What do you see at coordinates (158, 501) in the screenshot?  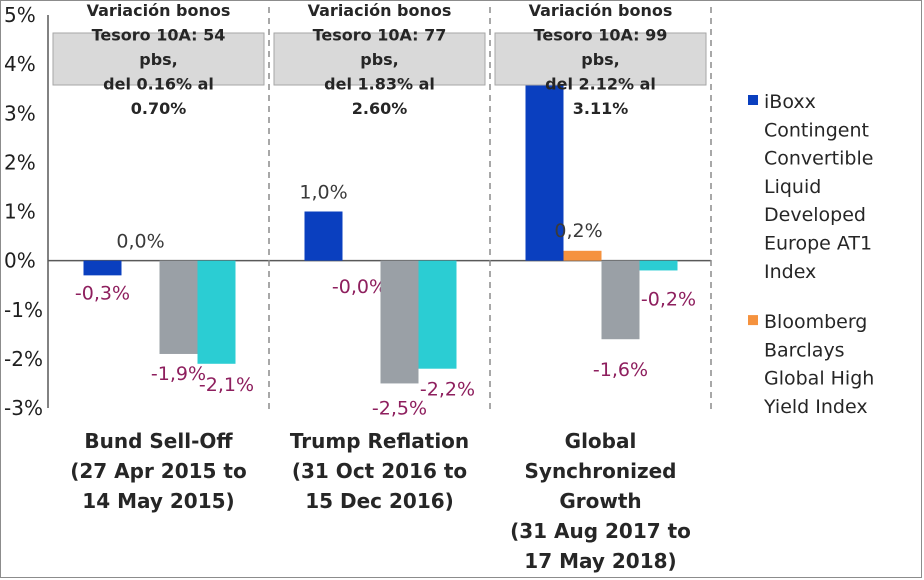 I see `category-label: 14 May 2015)` at bounding box center [158, 501].